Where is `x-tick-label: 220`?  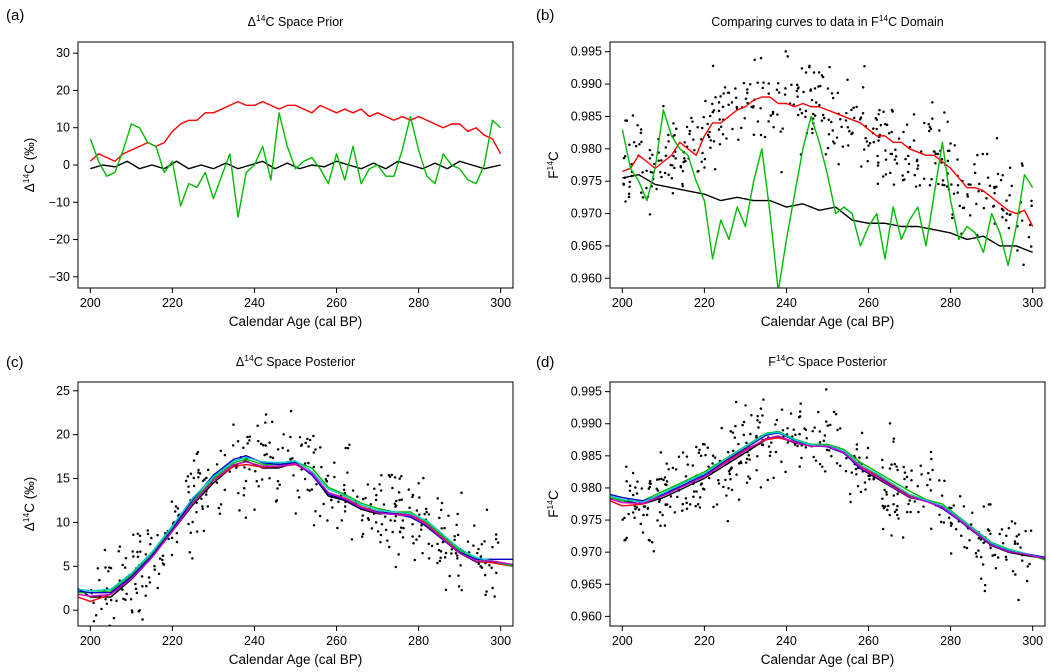 x-tick-label: 220 is located at coordinates (172, 641).